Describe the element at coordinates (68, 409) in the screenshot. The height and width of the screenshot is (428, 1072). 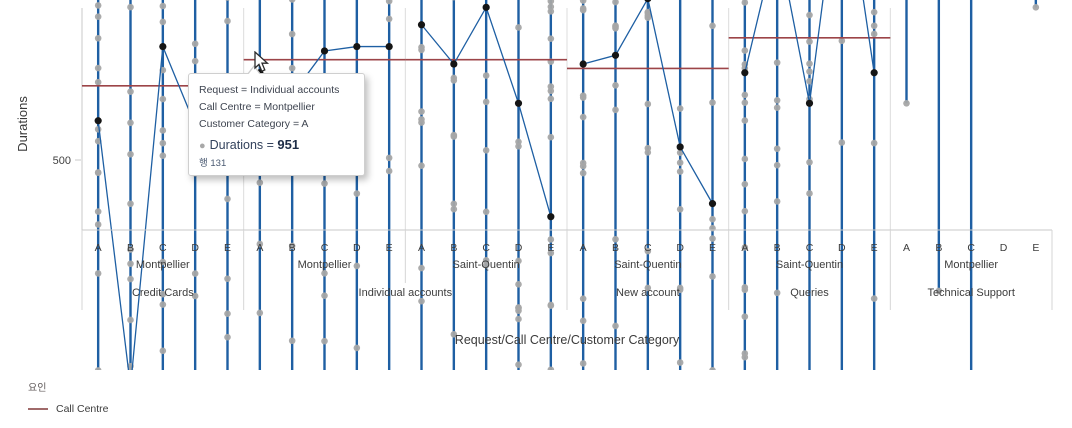
I see `legend-item-call-centre: Call Centre` at that location.